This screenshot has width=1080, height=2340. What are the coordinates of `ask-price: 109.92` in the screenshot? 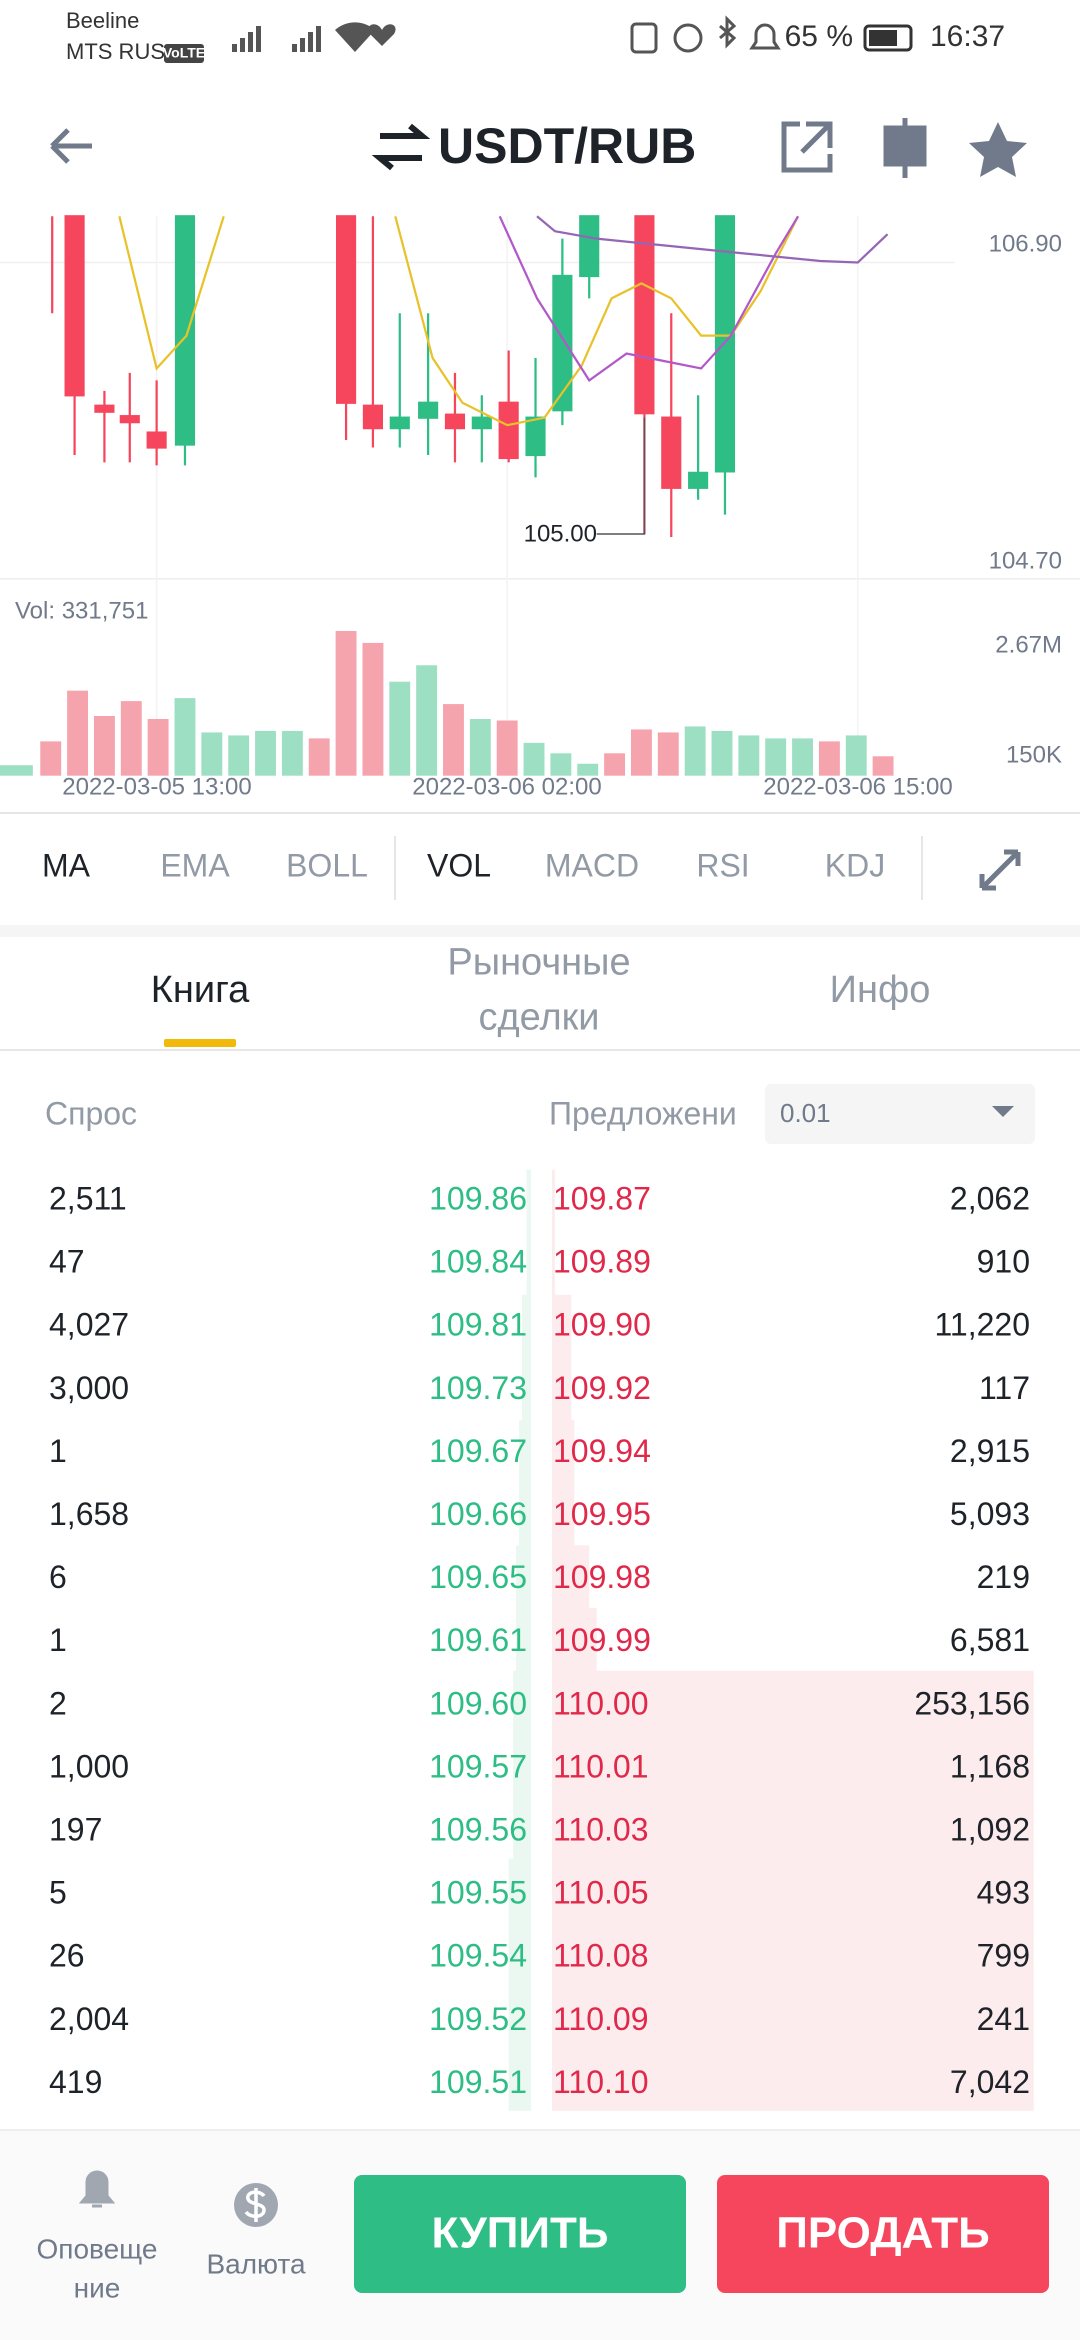 It's located at (602, 1388).